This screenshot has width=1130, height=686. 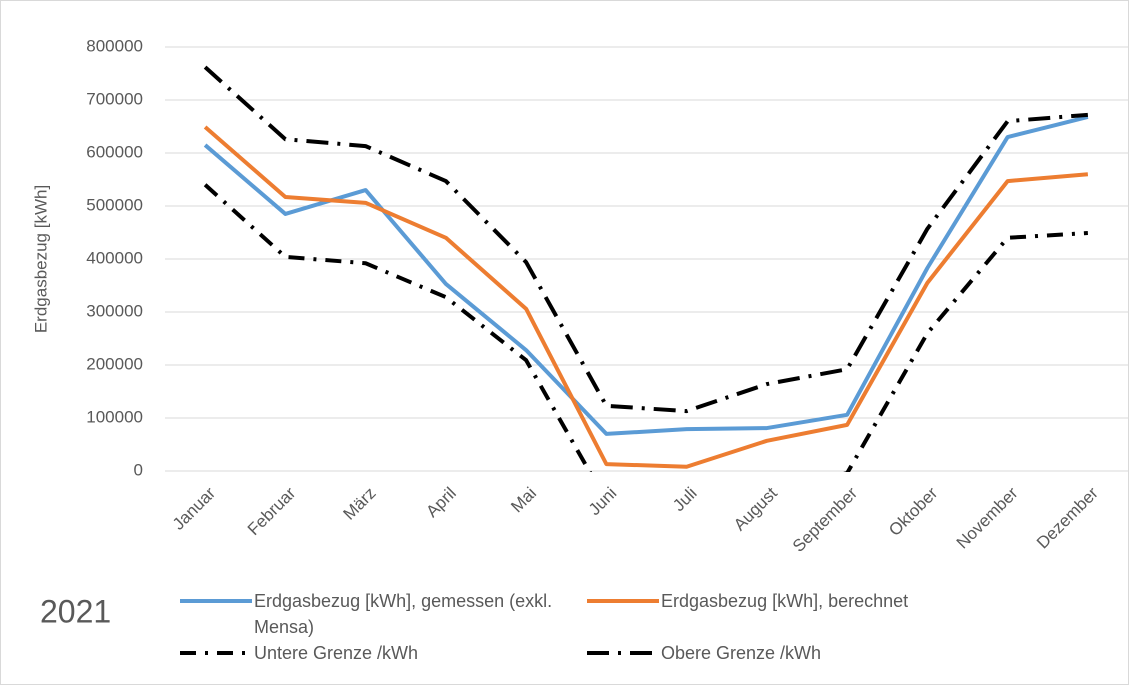 I want to click on x-tick-label: Mai, so click(x=523, y=500).